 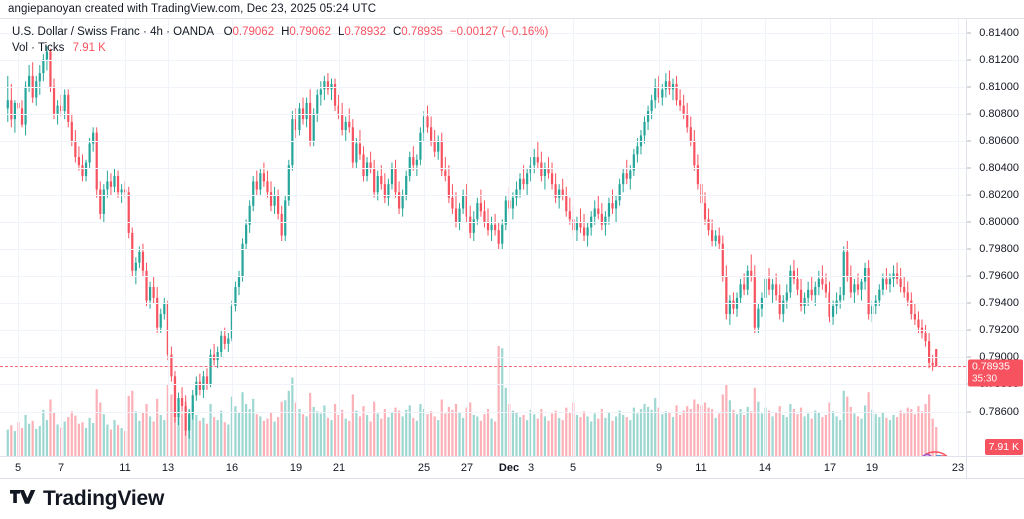 What do you see at coordinates (659, 468) in the screenshot?
I see `time-tick-label: 9` at bounding box center [659, 468].